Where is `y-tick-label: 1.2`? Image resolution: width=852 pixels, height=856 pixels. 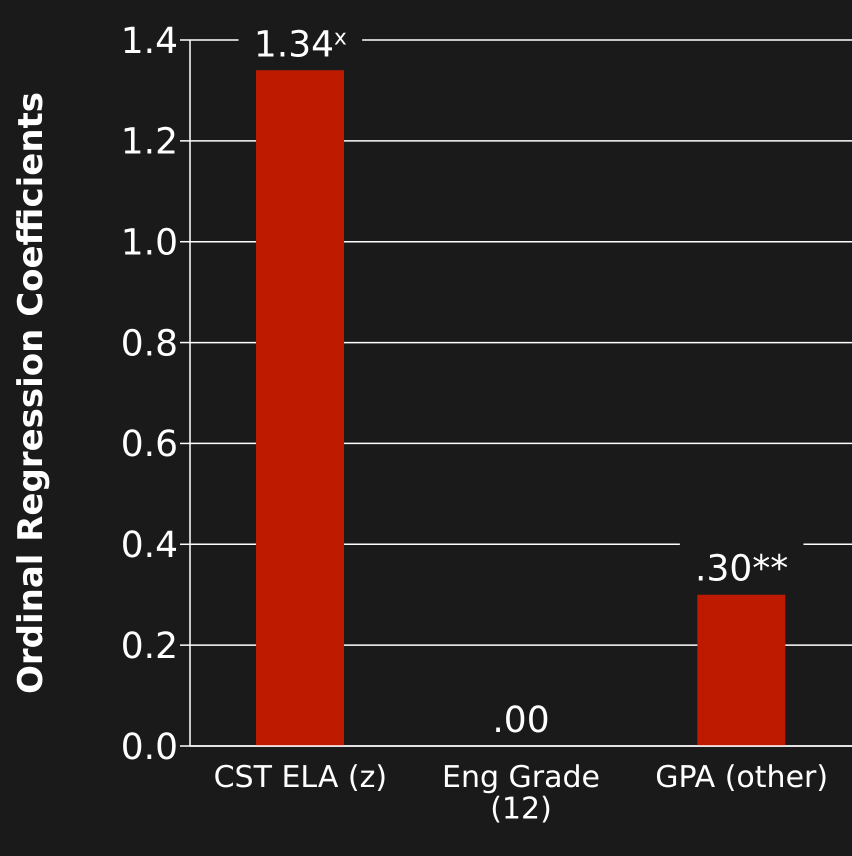 y-tick-label: 1.2 is located at coordinates (149, 142).